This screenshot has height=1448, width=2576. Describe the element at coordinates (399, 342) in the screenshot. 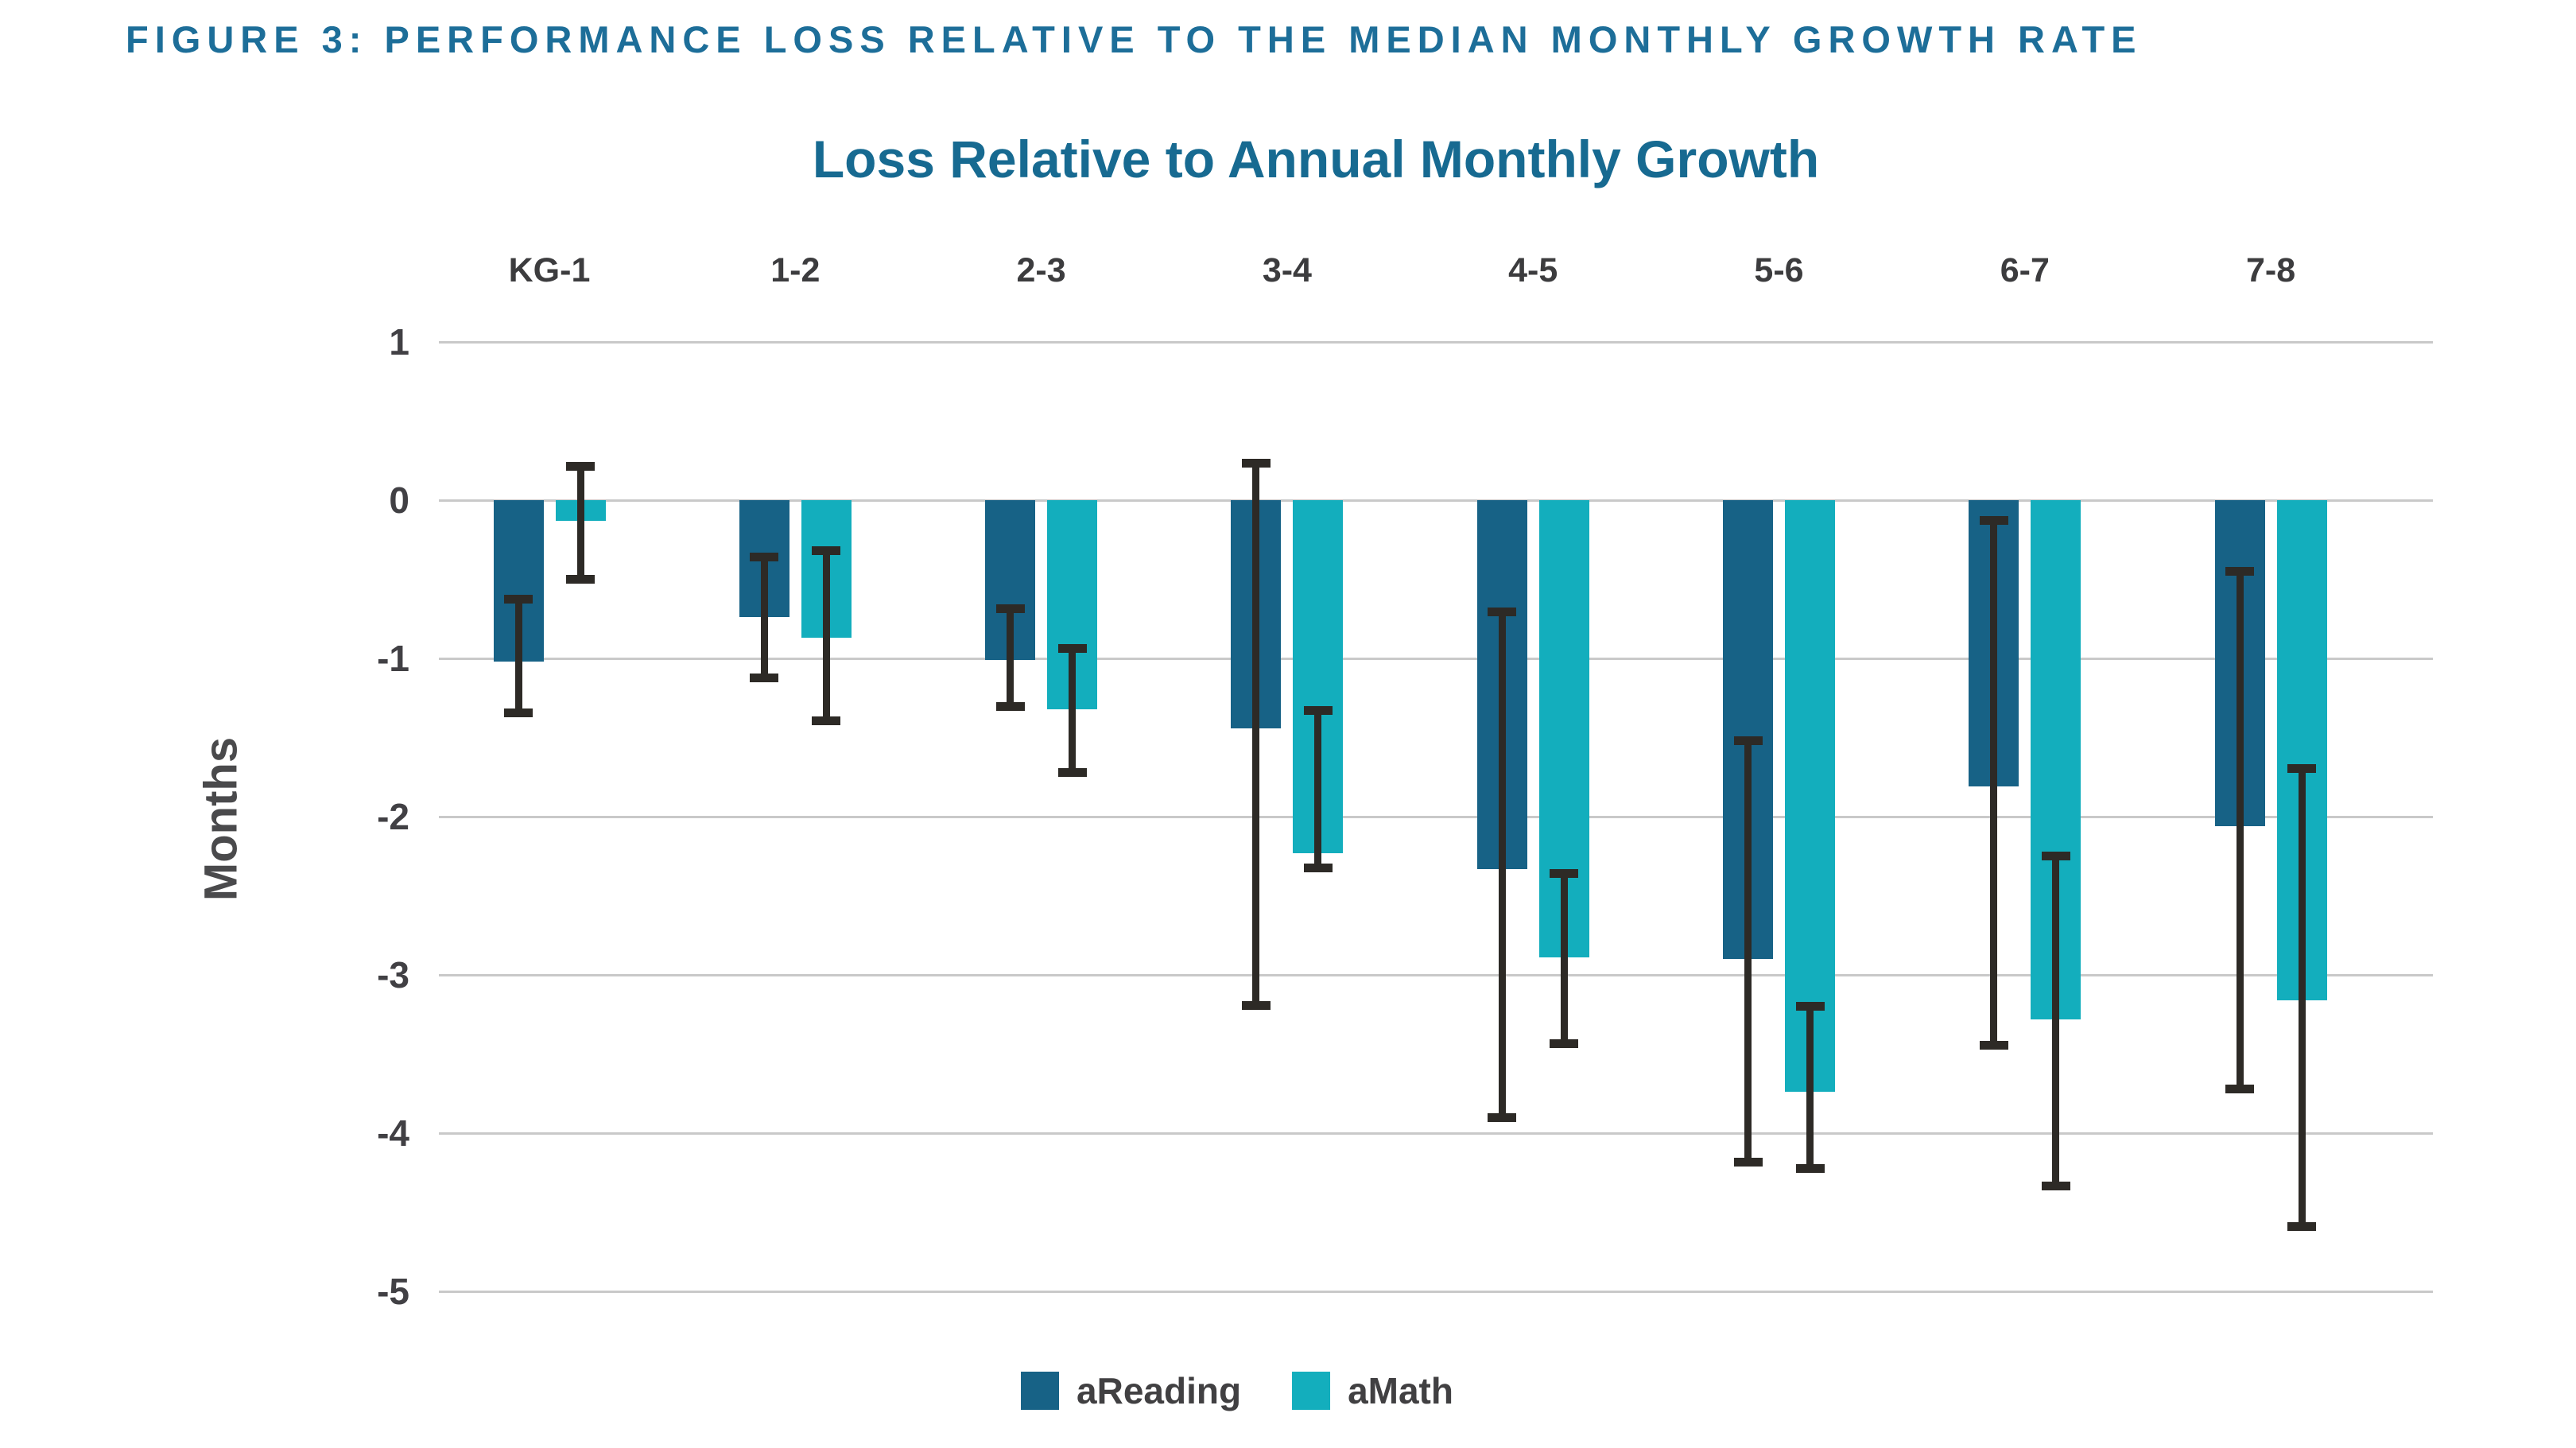

I see `y-tick-label: 1` at that location.